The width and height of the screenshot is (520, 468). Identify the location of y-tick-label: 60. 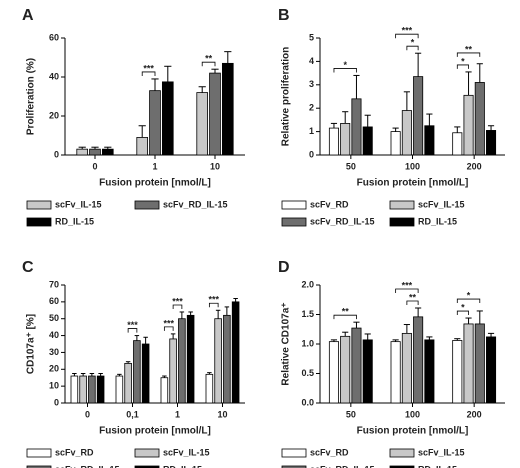
(54, 301).